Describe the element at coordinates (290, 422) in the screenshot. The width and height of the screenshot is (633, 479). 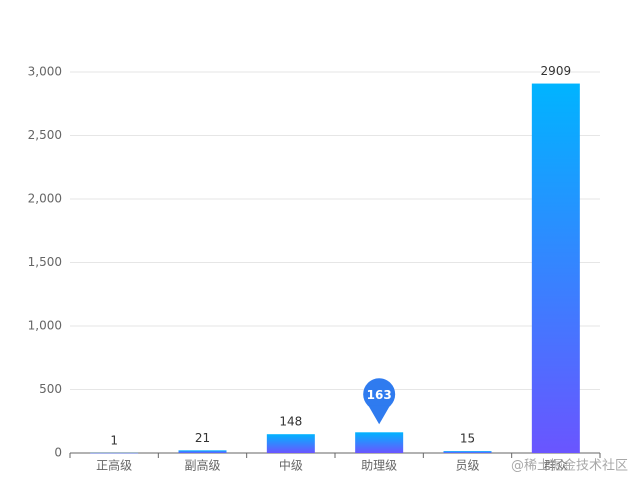
I see `value-label: 148` at that location.